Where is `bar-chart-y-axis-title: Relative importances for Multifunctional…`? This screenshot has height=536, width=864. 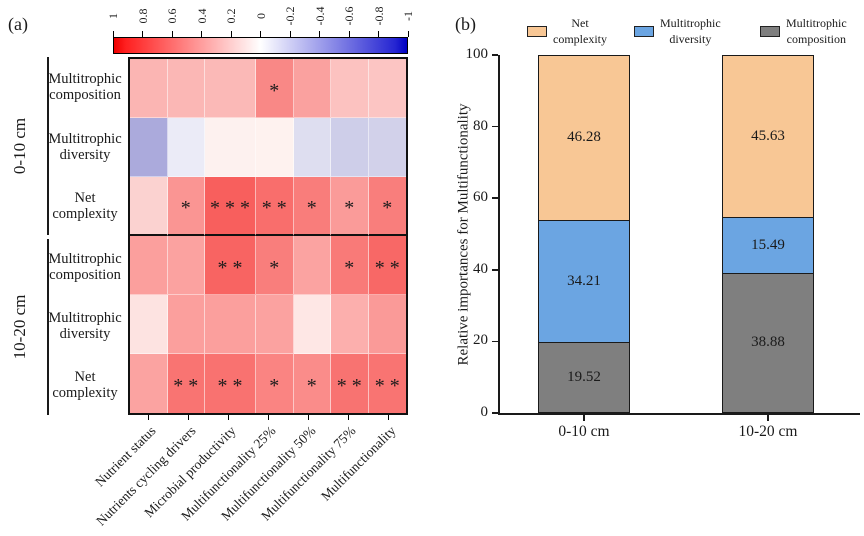 bar-chart-y-axis-title: Relative importances for Multifunctional… is located at coordinates (463, 234).